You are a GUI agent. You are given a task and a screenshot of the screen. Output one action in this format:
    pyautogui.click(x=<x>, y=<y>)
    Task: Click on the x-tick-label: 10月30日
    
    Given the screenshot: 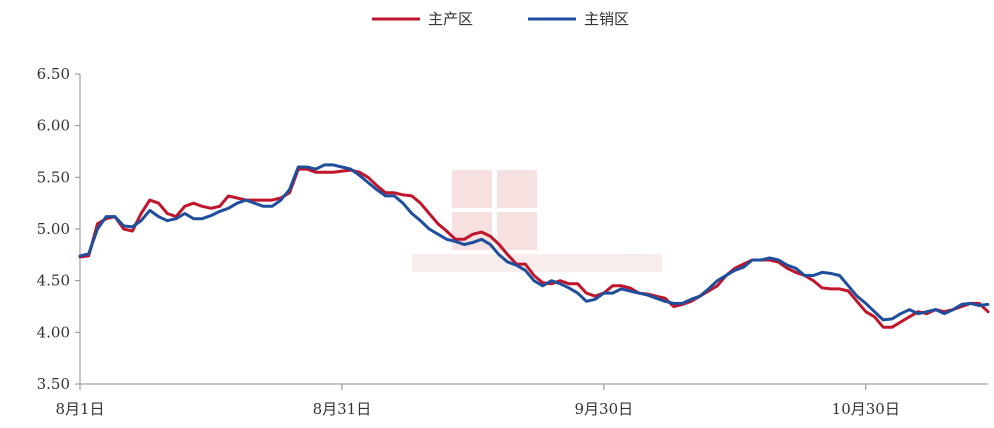 What is the action you would take?
    pyautogui.click(x=866, y=409)
    